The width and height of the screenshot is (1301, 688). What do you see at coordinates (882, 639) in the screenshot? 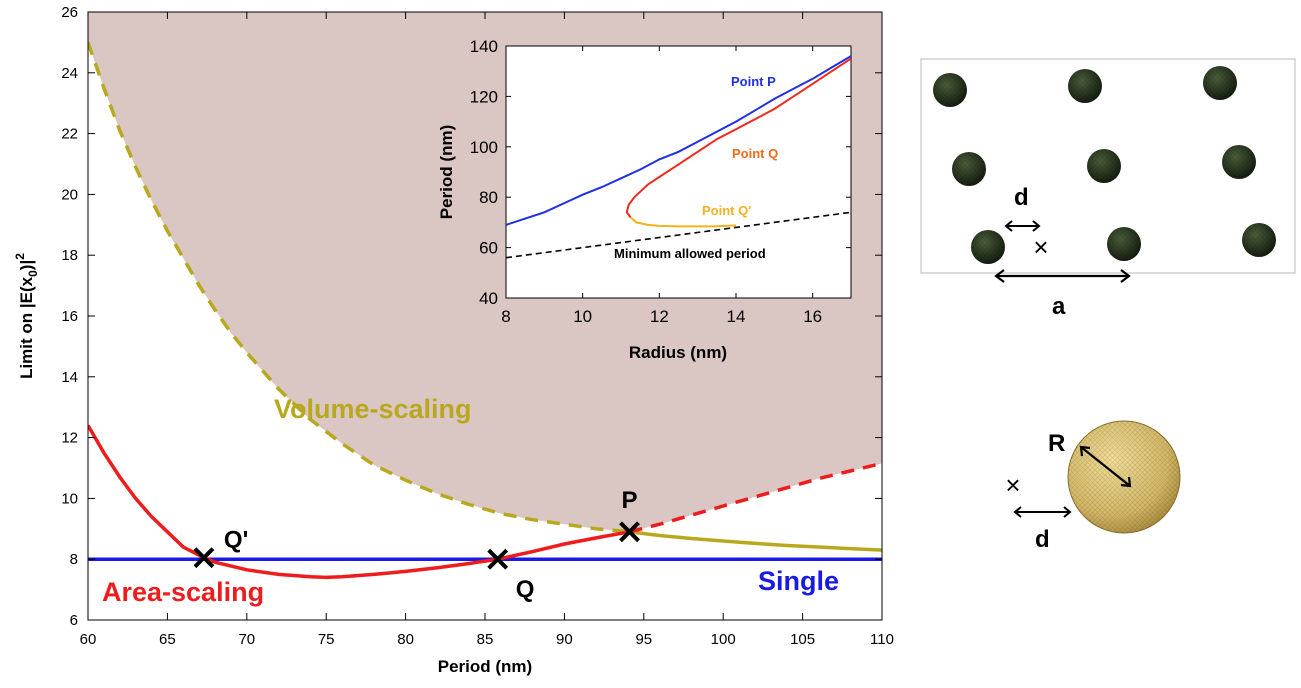
I see `main-x-tick-label: 110` at bounding box center [882, 639].